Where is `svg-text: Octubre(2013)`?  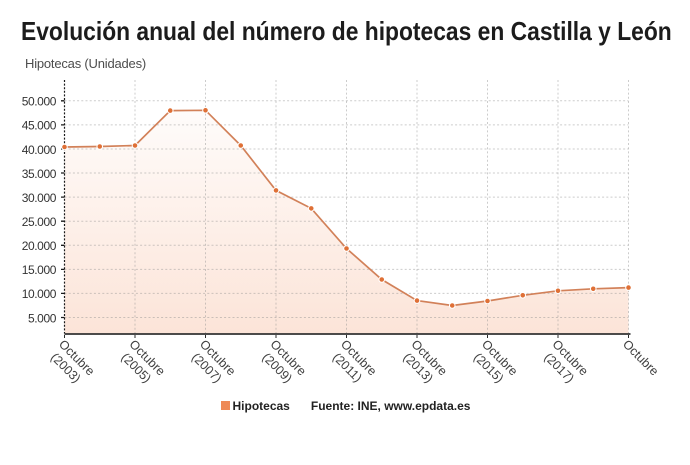
svg-text: Octubre(2013) is located at coordinates (424, 363).